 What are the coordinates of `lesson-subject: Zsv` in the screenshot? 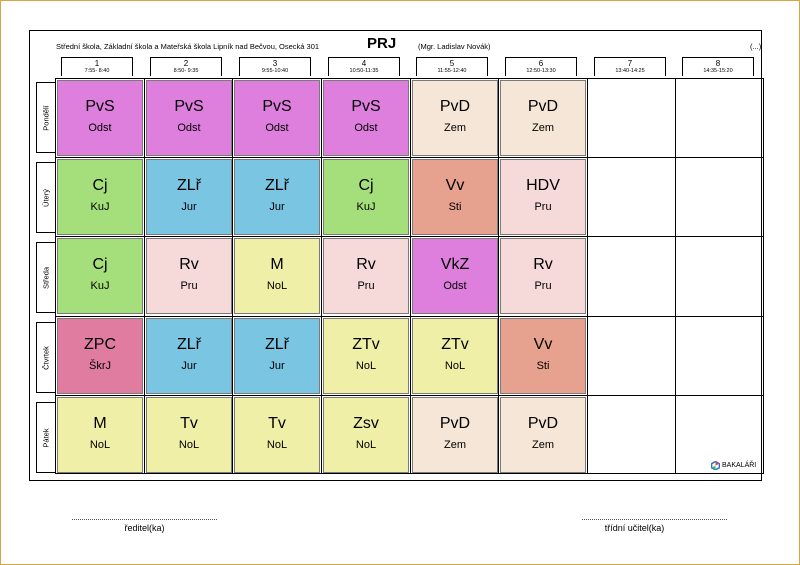 It's located at (366, 423).